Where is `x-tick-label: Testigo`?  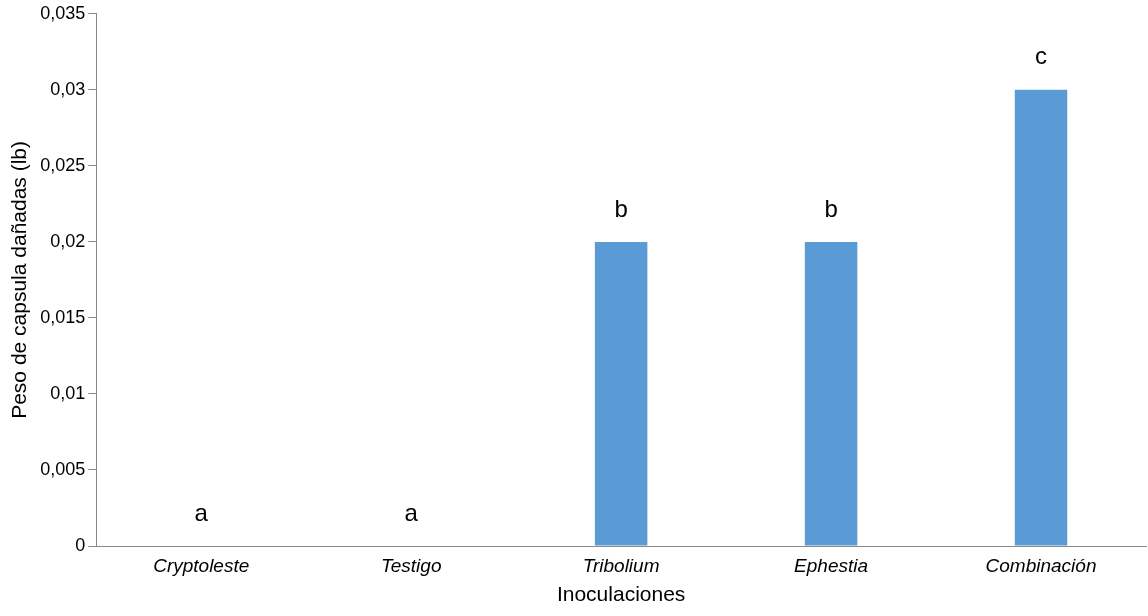 x-tick-label: Testigo is located at coordinates (411, 565).